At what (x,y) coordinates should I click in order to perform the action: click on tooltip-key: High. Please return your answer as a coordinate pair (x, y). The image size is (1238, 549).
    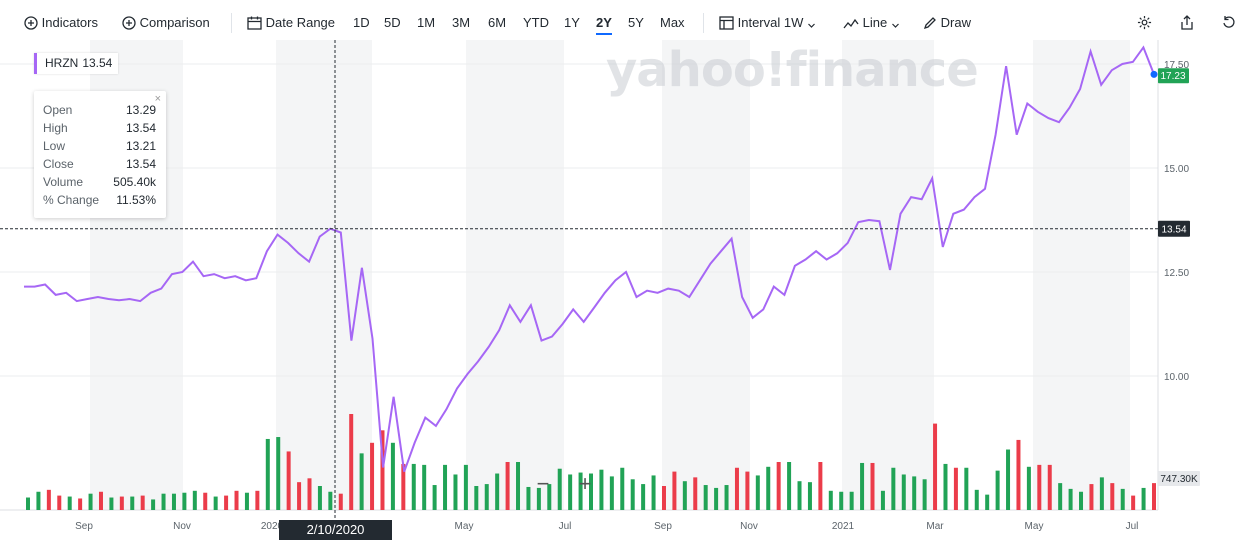
    Looking at the image, I should click on (55, 128).